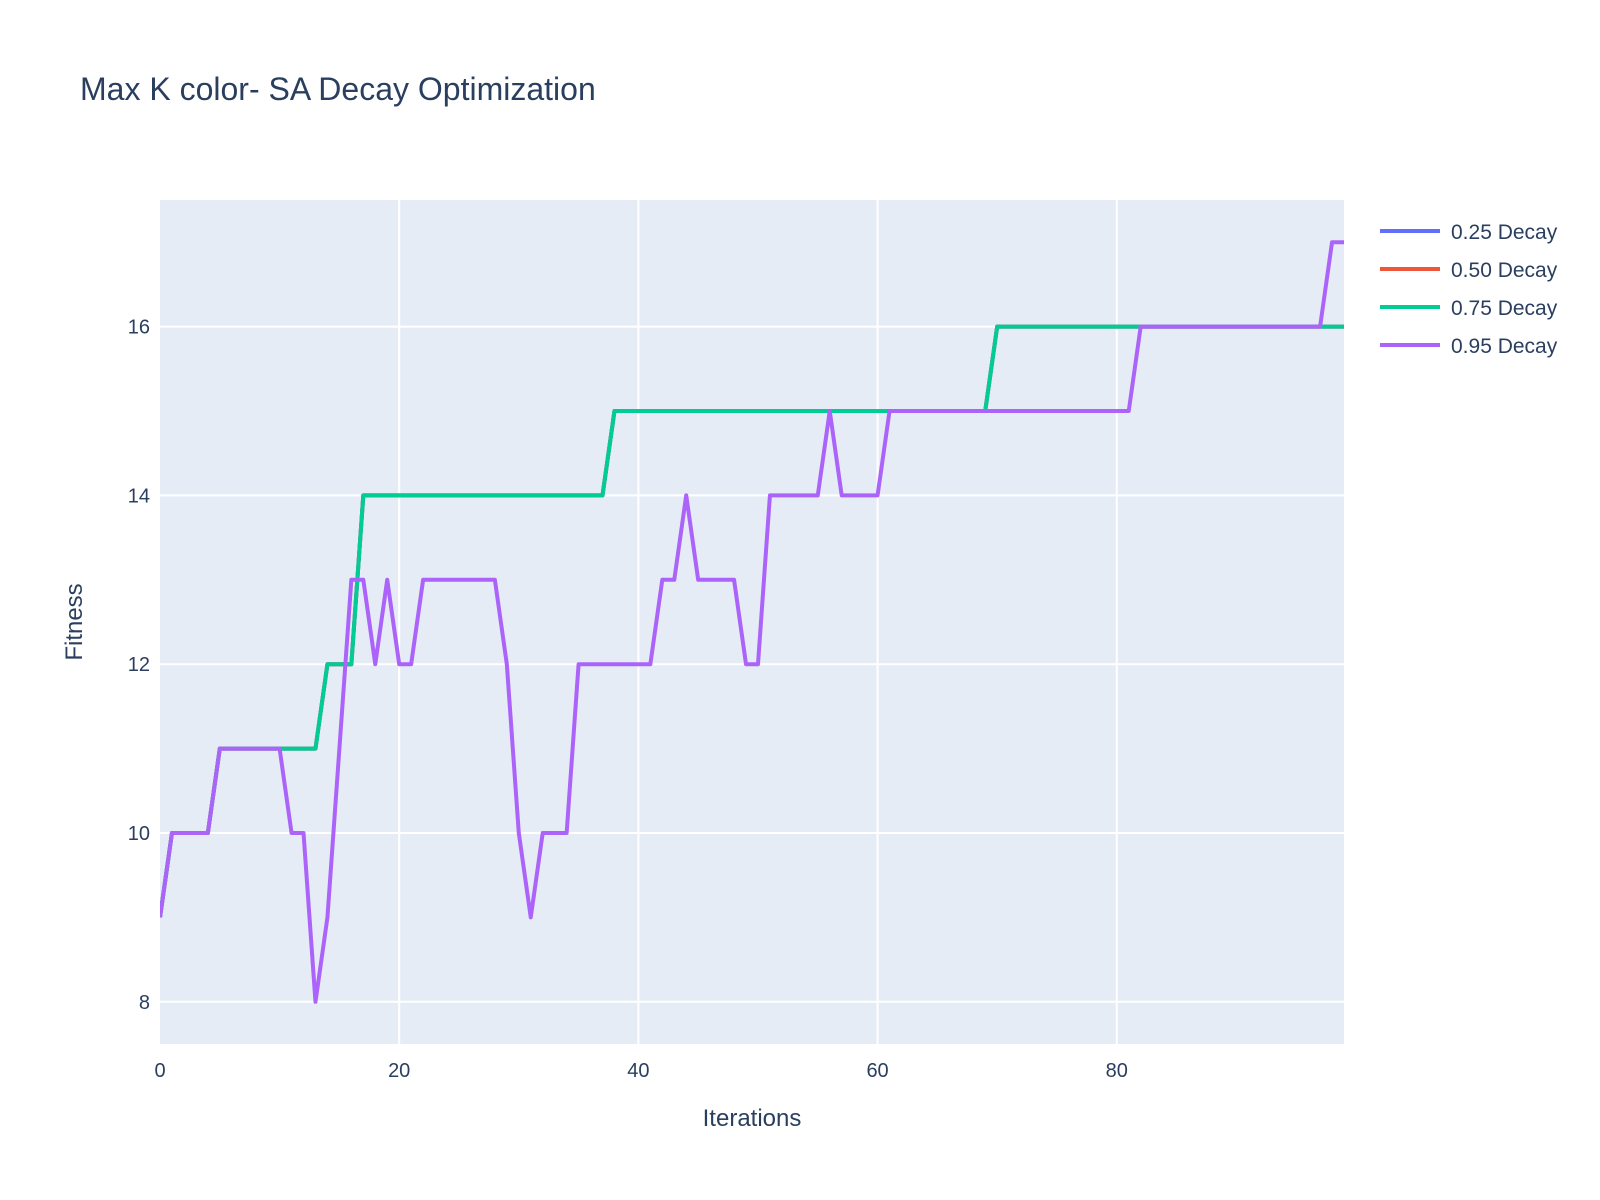 This screenshot has width=1600, height=1200. What do you see at coordinates (1504, 346) in the screenshot?
I see `legend-label: 0.95 Decay` at bounding box center [1504, 346].